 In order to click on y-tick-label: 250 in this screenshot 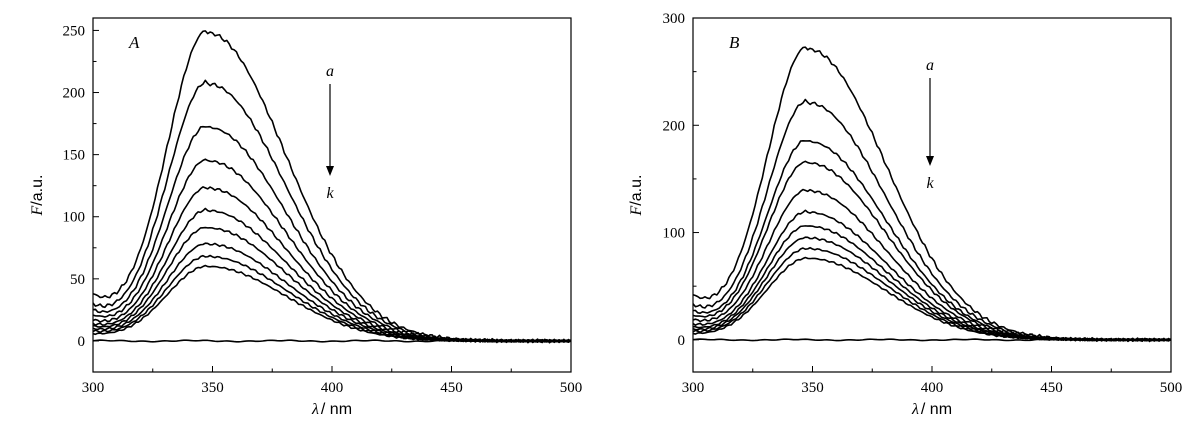, I will do `click(74, 31)`.